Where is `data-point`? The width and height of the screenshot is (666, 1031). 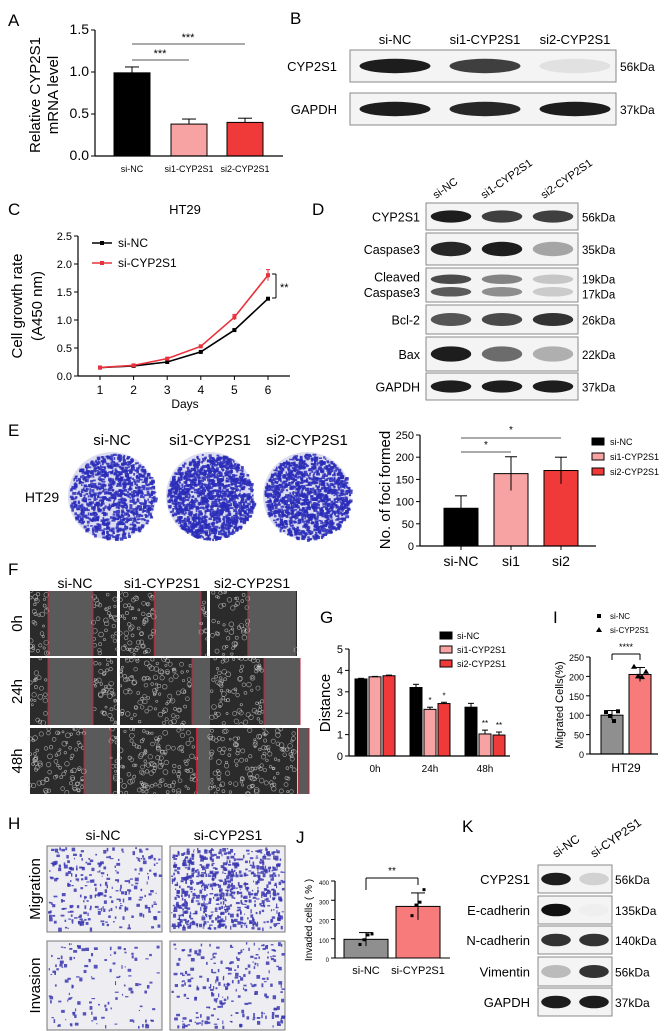 data-point is located at coordinates (646, 671).